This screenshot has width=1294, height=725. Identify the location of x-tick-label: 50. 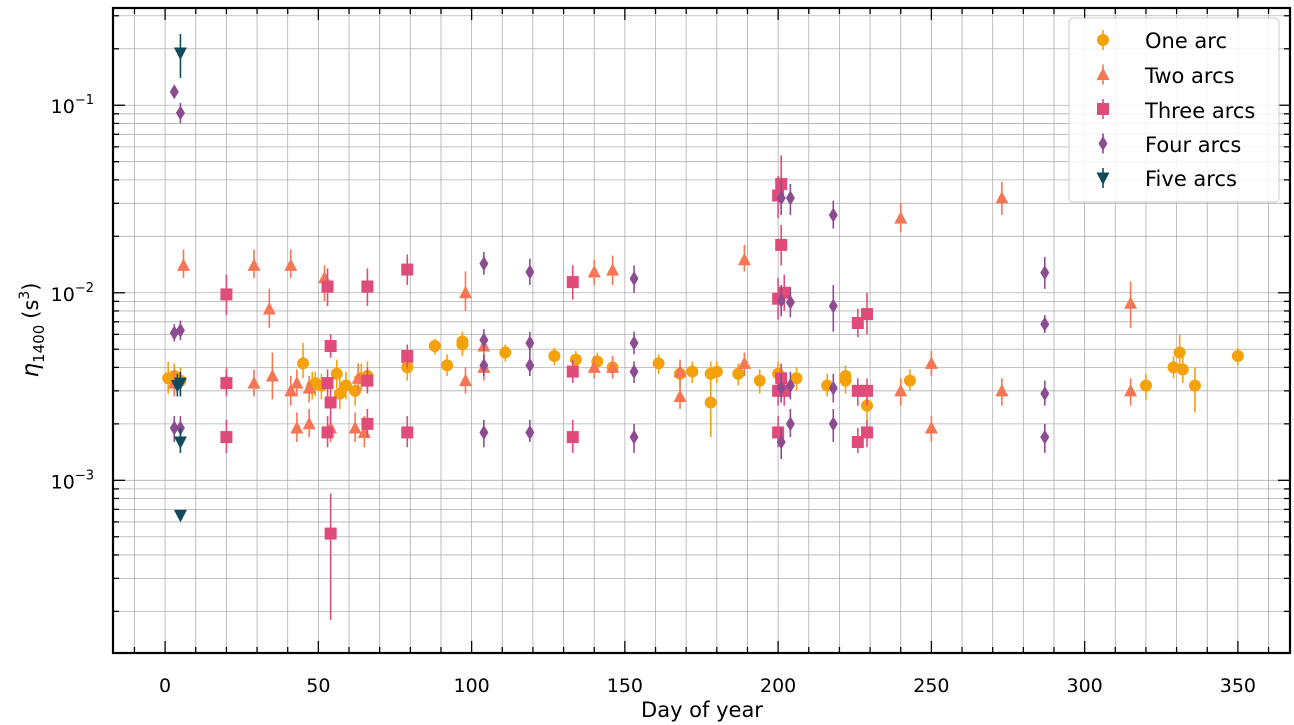
(318, 686).